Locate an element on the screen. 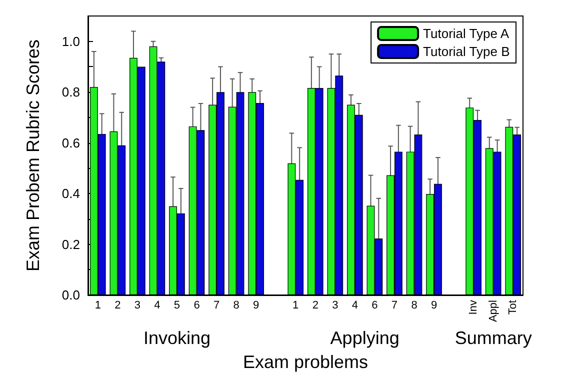  y-tick-label: 0.0 is located at coordinates (71, 295).